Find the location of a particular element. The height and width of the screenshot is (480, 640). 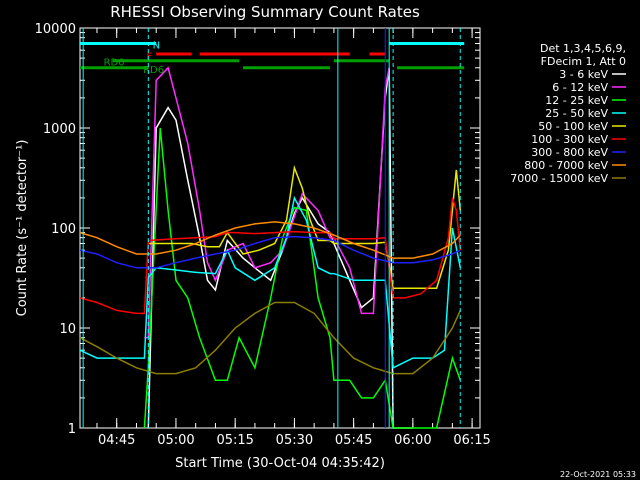

x-tick-label: 05:15 is located at coordinates (234, 440).